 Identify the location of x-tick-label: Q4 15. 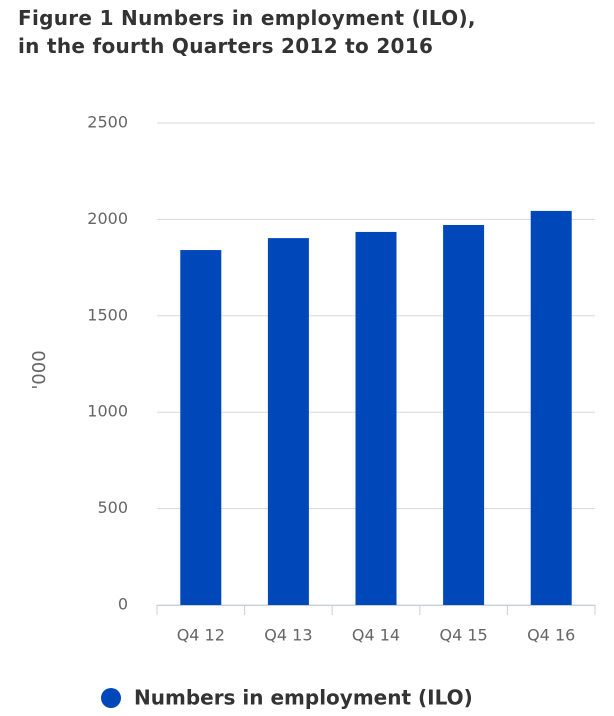
(463, 635).